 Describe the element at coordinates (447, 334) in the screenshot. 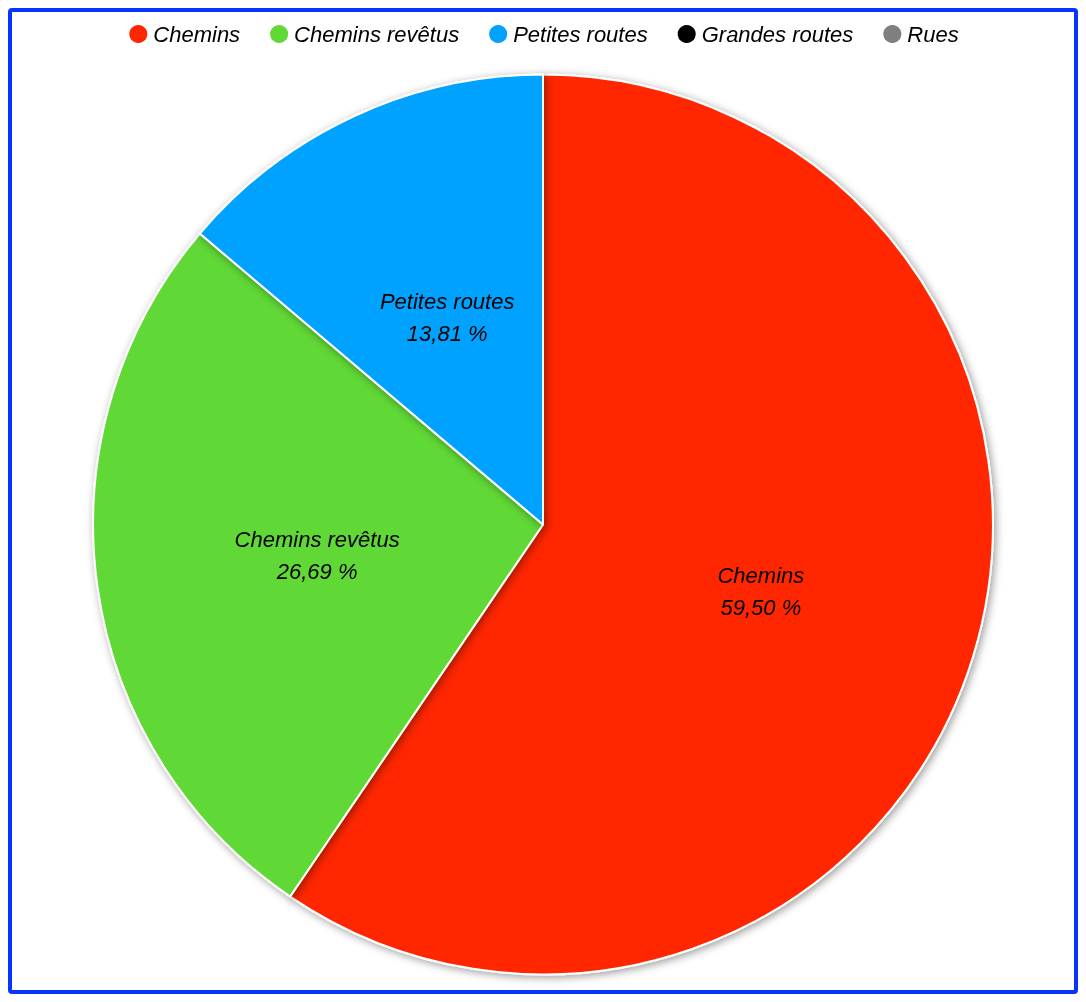

I see `data-label: 13,81 %` at that location.